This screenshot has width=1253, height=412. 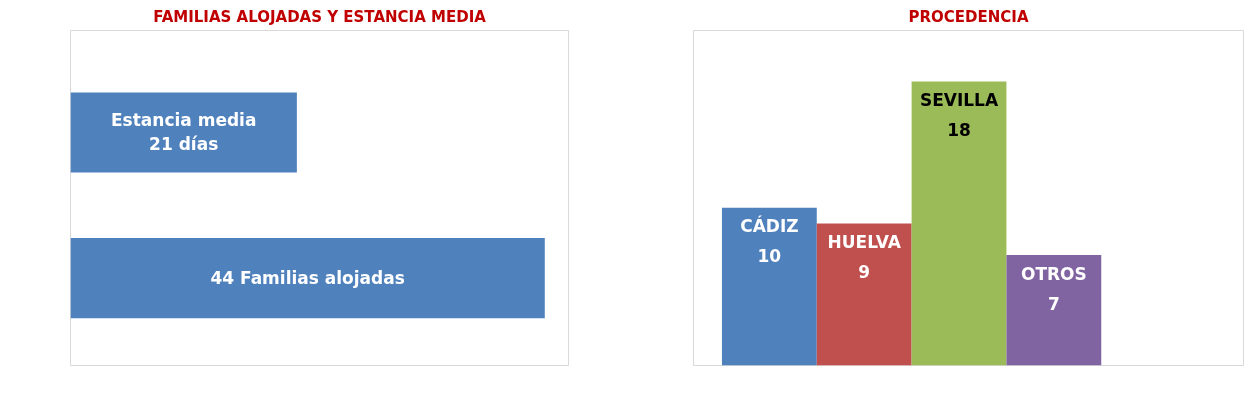 What do you see at coordinates (864, 242) in the screenshot?
I see `x-tick-label: HUELVA` at bounding box center [864, 242].